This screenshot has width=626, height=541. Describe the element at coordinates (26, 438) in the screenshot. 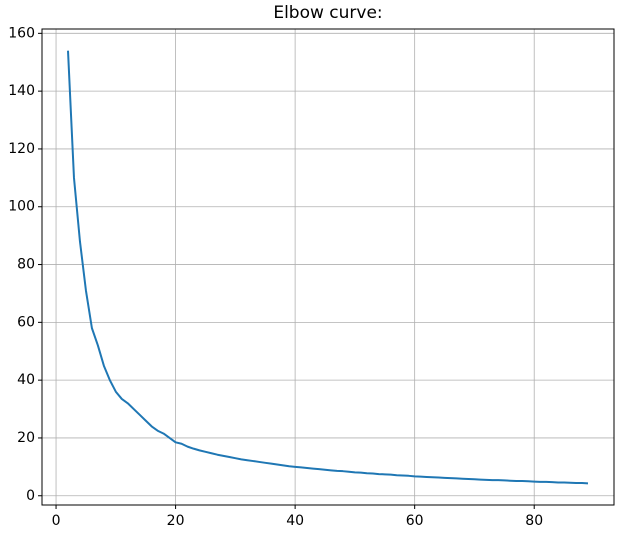

I see `y-tick-label: 20` at that location.